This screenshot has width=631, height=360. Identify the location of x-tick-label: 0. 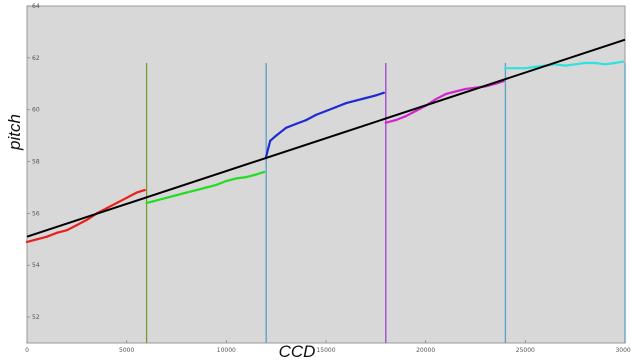
(27, 350).